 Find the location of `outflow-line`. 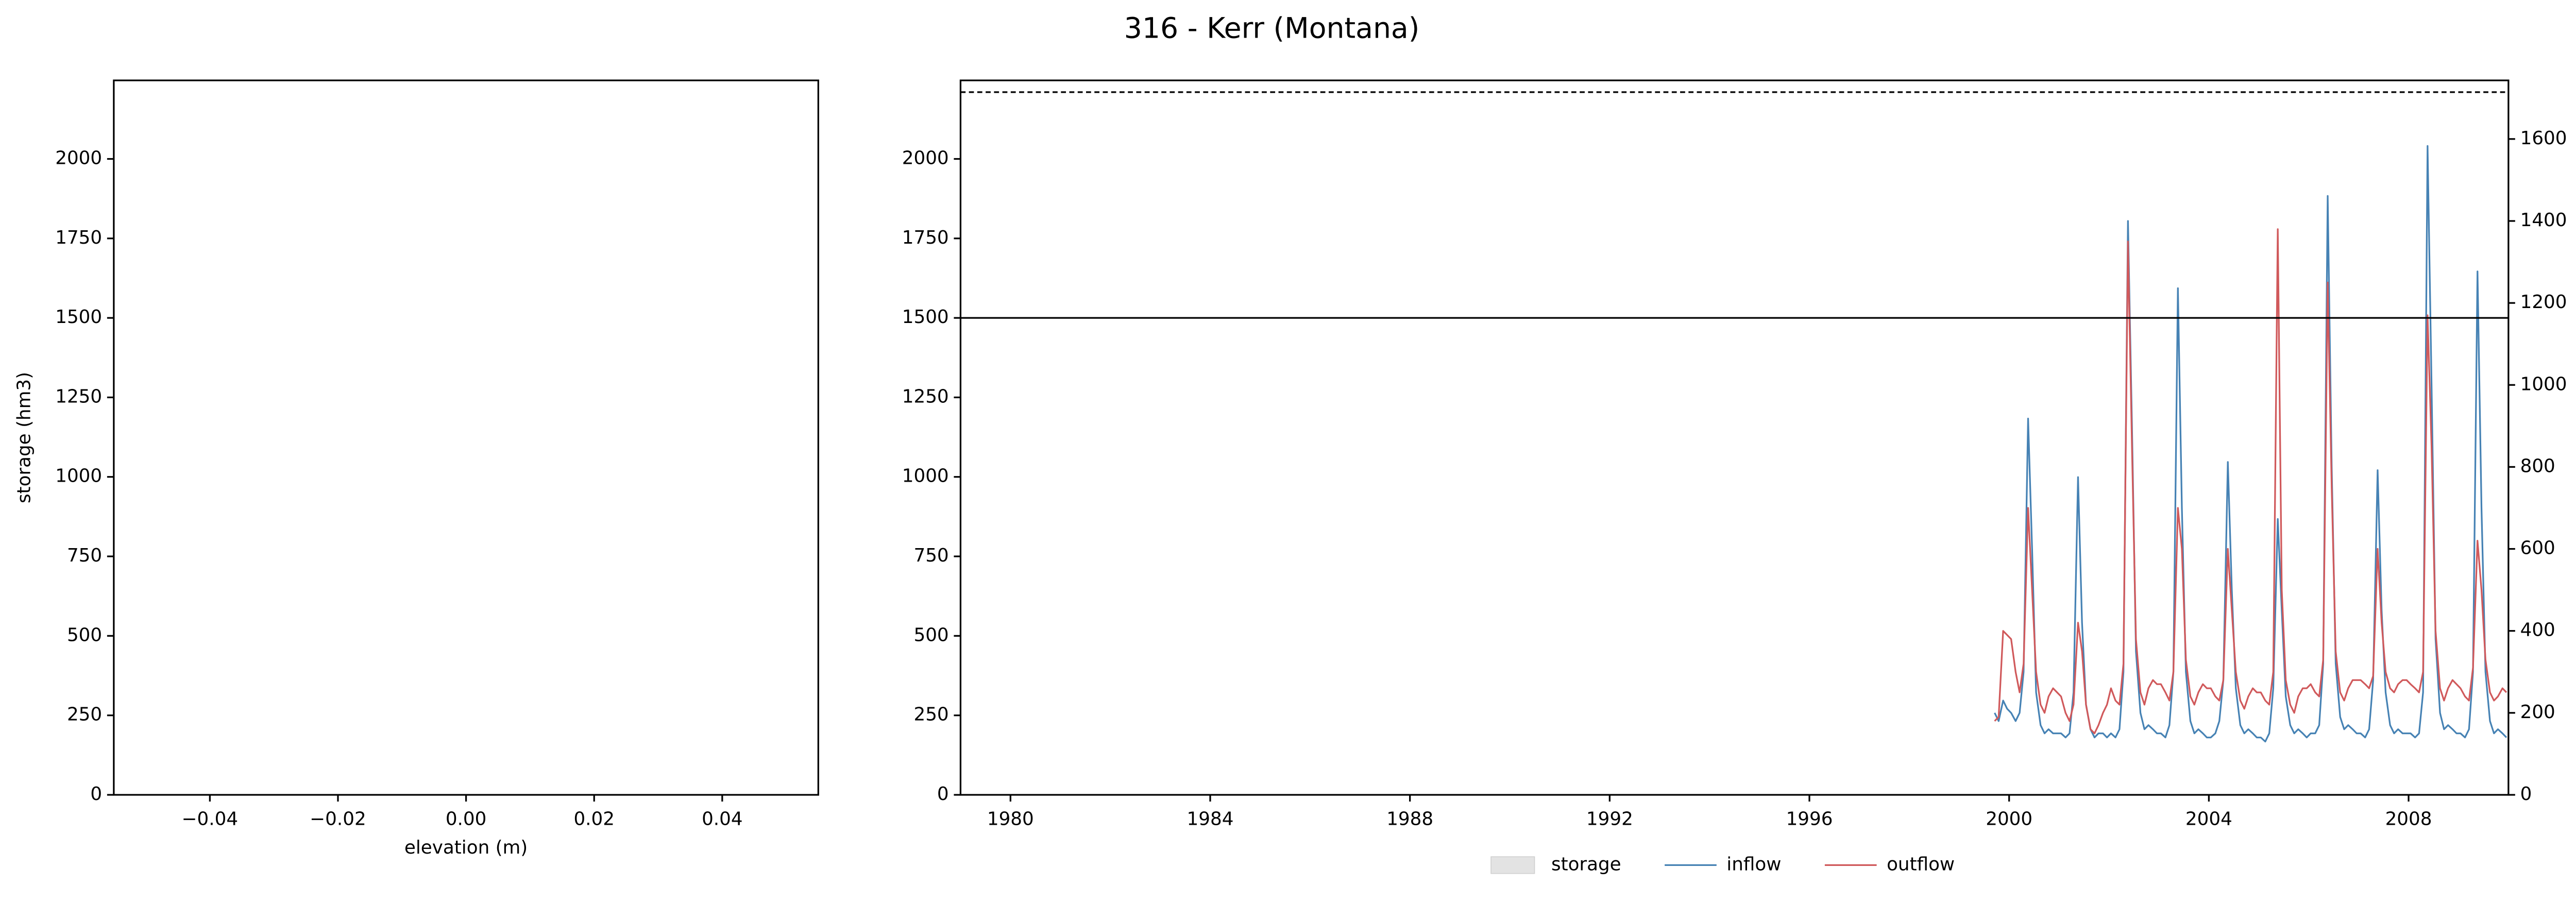

outflow-line is located at coordinates (2250, 481).